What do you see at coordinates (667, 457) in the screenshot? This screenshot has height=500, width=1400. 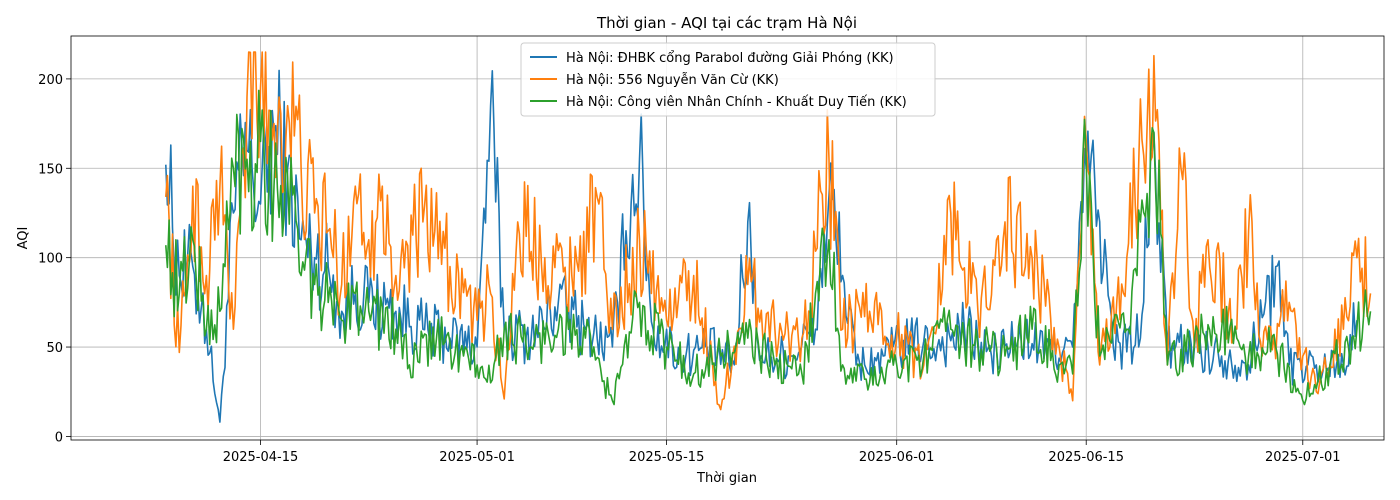 I see `x-tick-label: 2025-05-15` at bounding box center [667, 457].